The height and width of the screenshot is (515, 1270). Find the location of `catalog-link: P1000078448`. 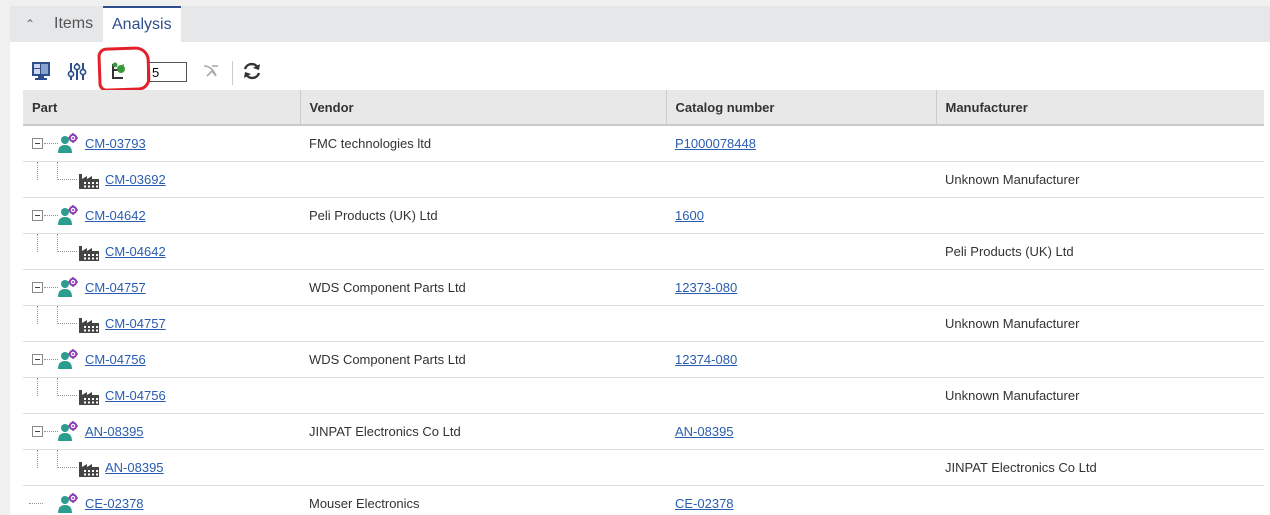

catalog-link: P1000078448 is located at coordinates (715, 143).